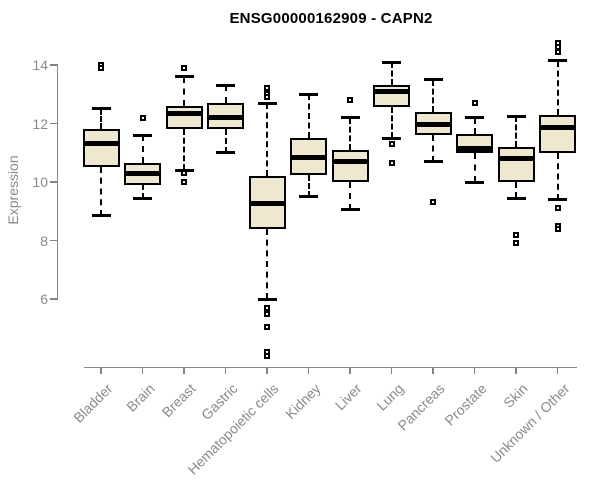  I want to click on upper-whisker-cap-bladder, so click(101, 109).